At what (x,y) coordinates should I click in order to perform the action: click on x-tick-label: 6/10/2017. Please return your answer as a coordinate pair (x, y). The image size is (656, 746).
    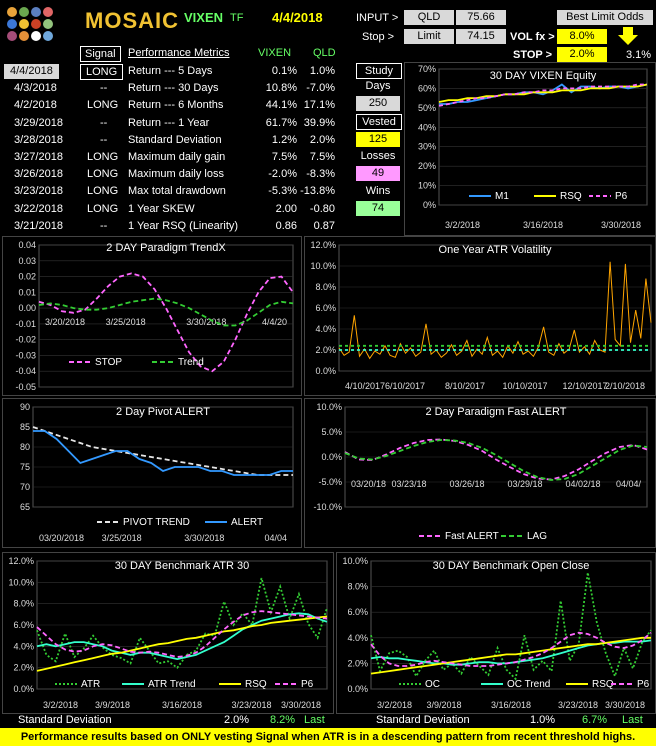
    Looking at the image, I should click on (405, 386).